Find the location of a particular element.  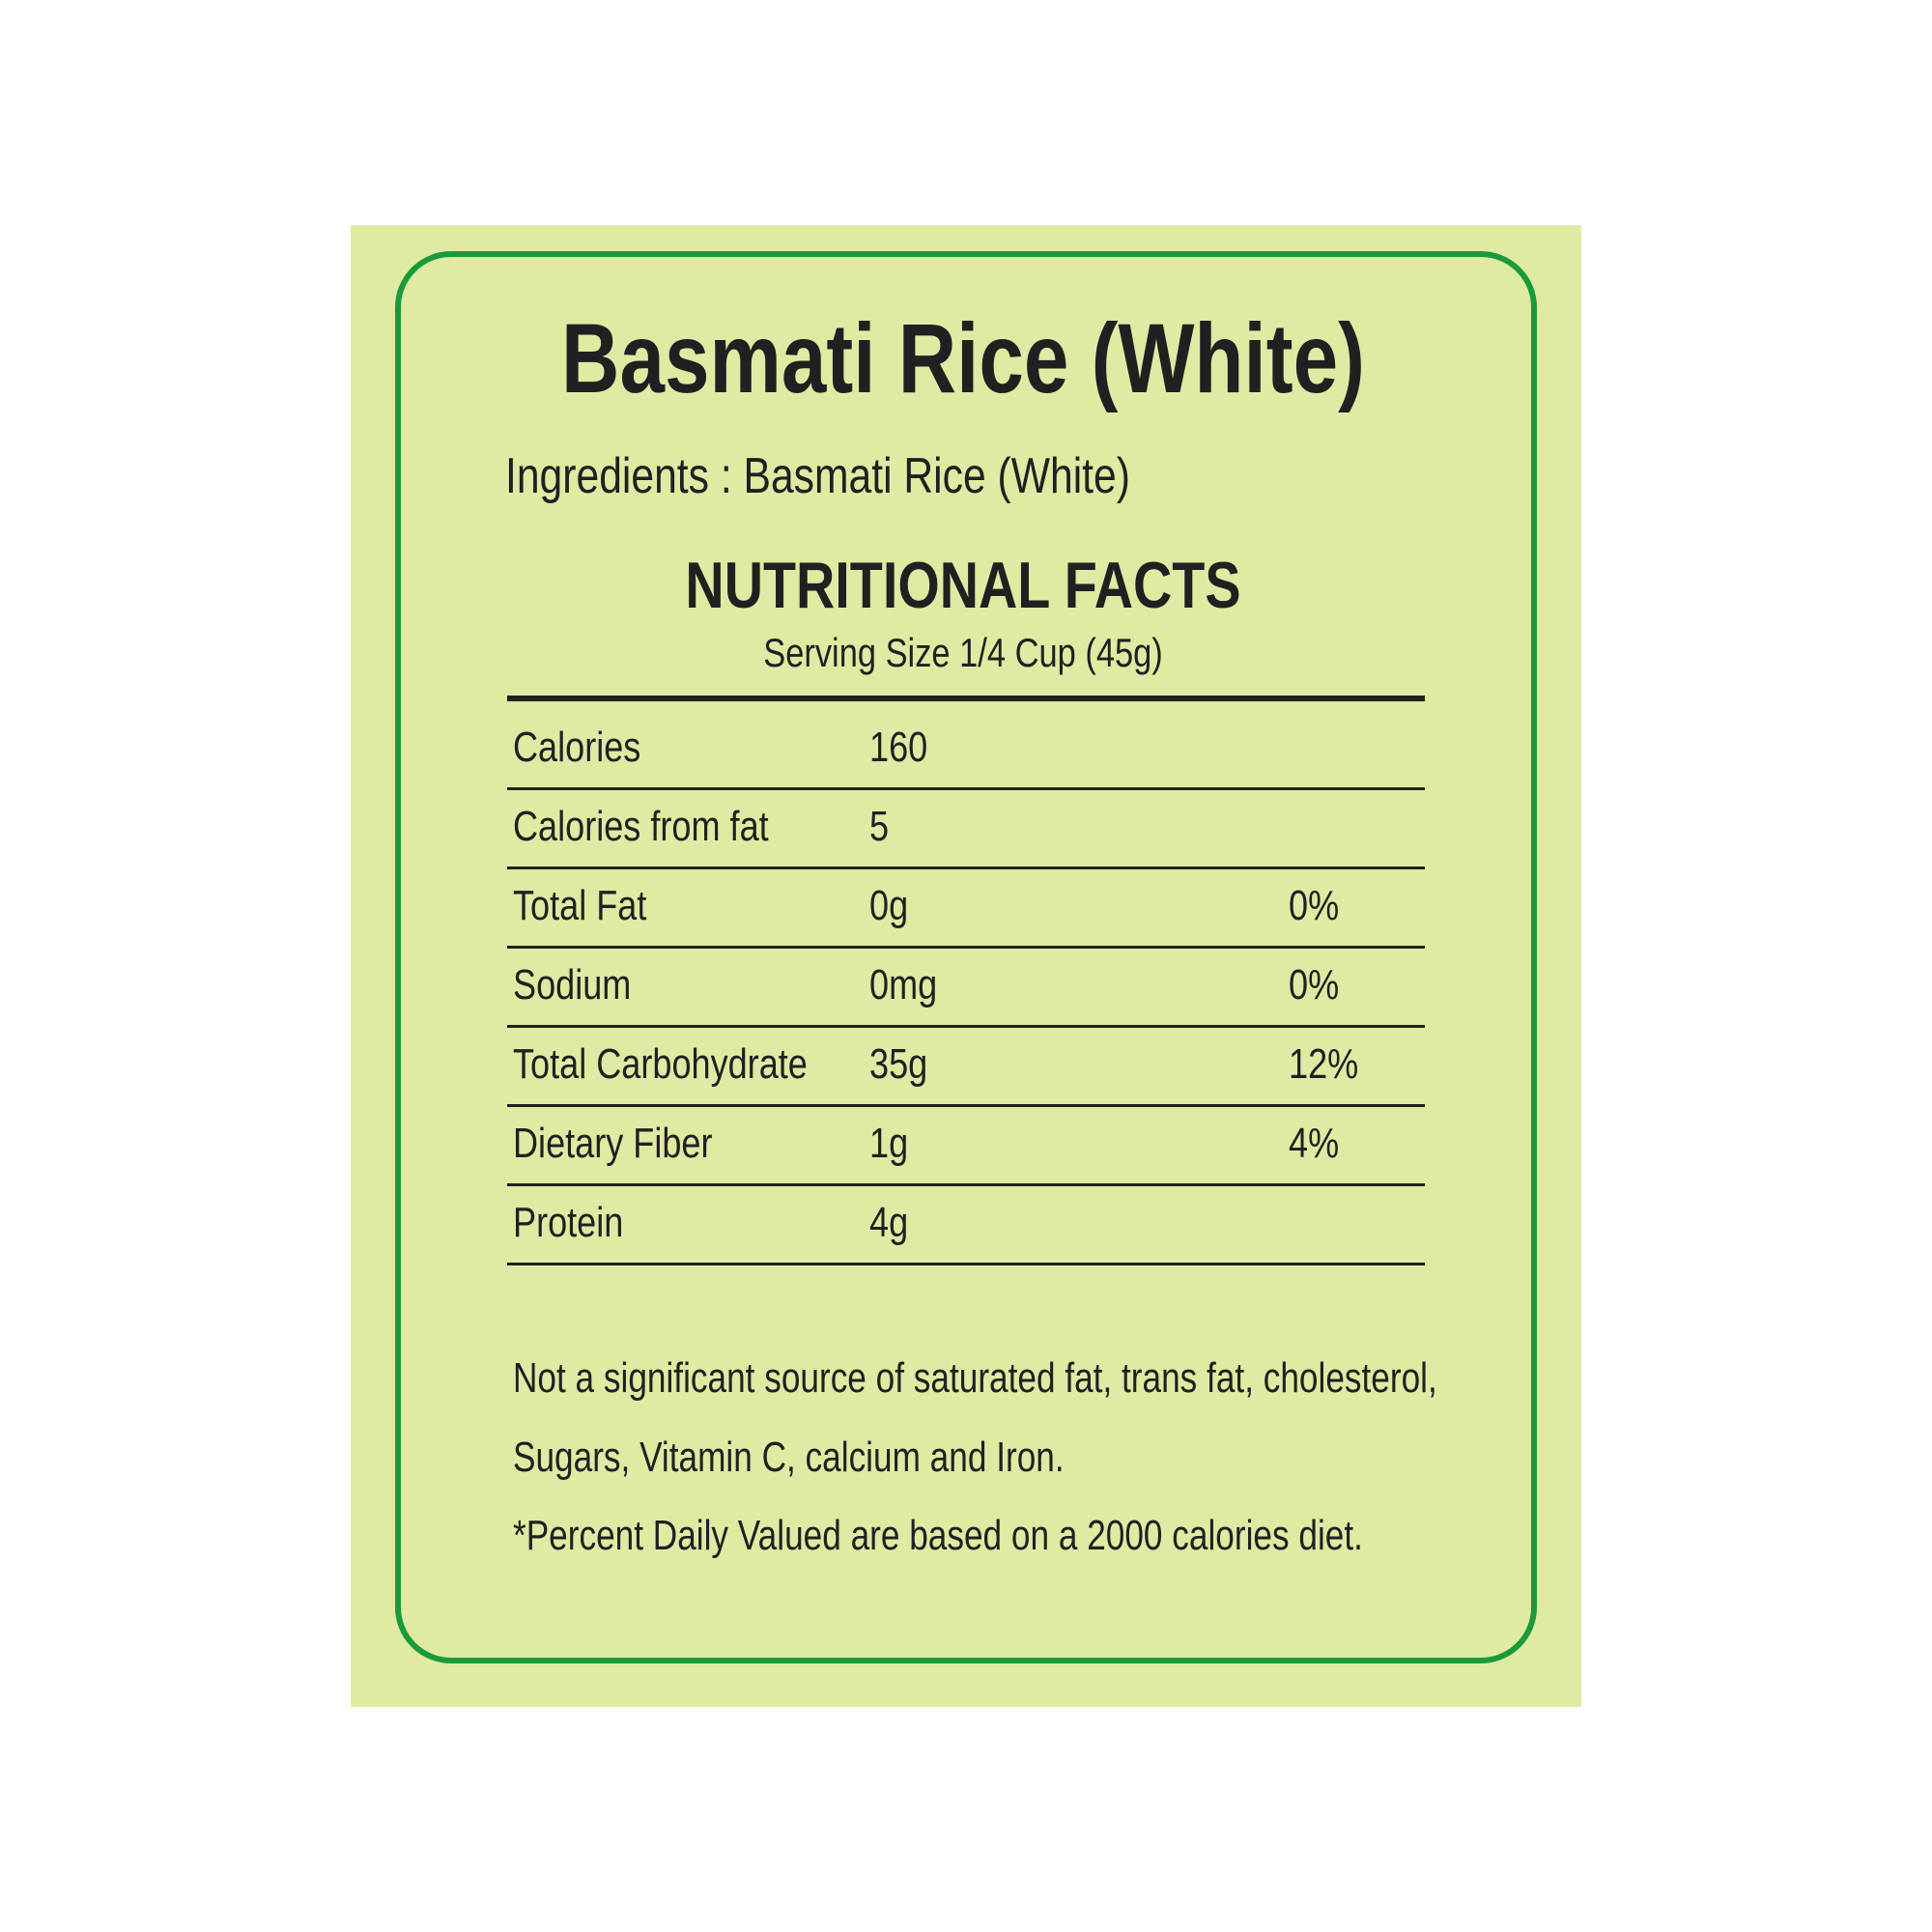

table-row: Calories 160 is located at coordinates (966, 749).